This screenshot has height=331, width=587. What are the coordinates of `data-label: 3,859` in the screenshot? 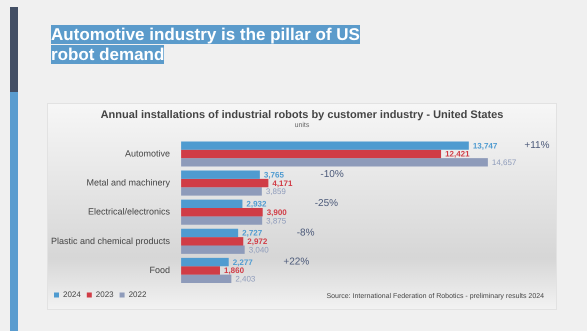 It's located at (276, 191).